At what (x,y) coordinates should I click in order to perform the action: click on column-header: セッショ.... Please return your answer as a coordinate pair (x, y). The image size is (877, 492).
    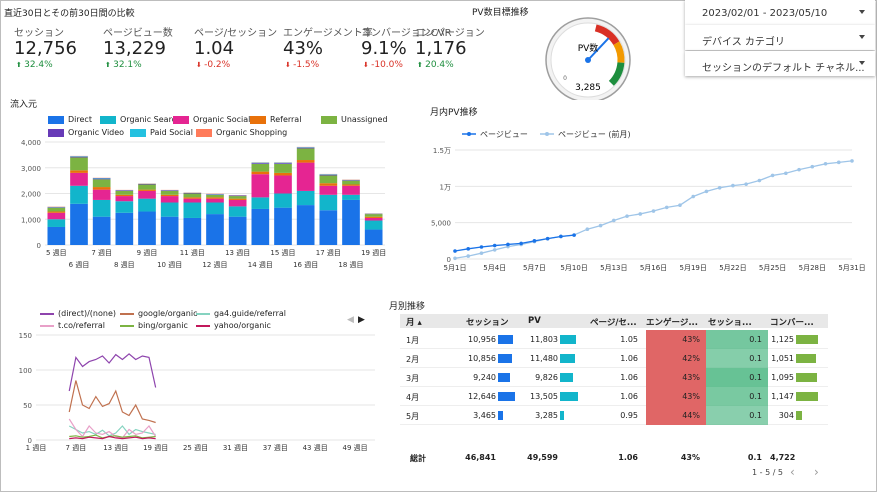
    Looking at the image, I should click on (730, 323).